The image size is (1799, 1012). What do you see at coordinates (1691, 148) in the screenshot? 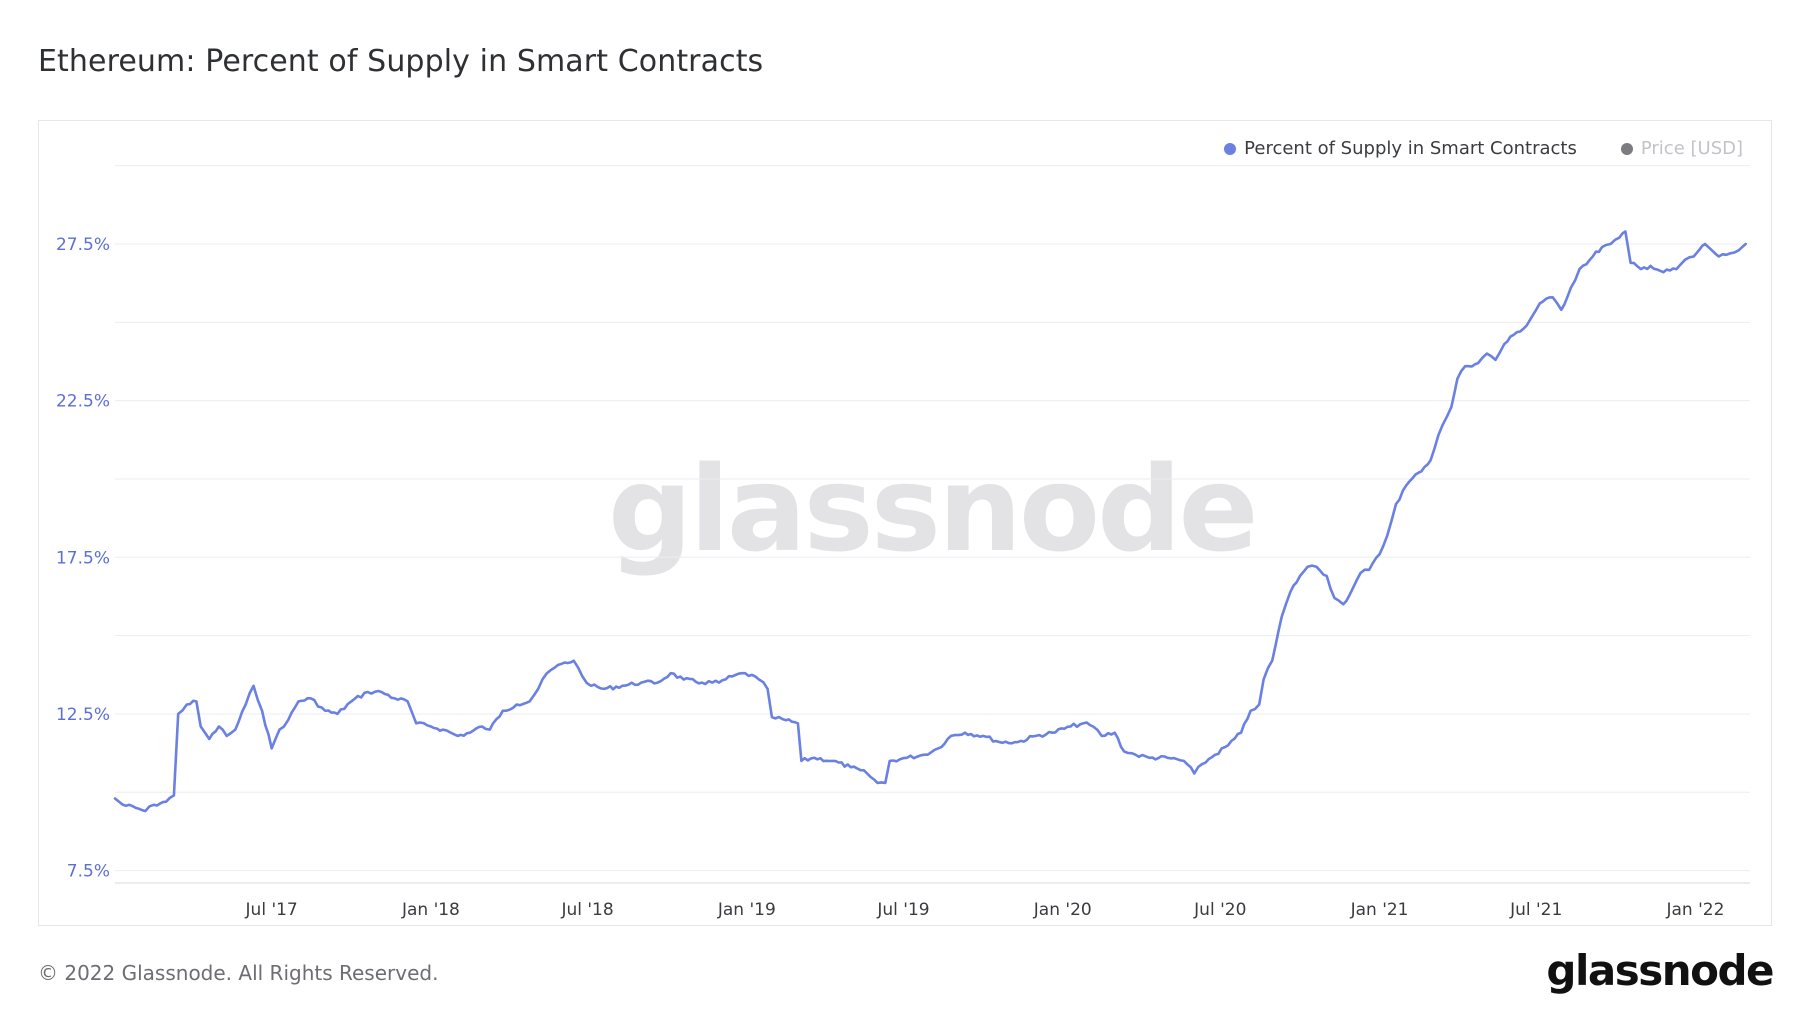
I see `legend-label-price: Price [USD]` at bounding box center [1691, 148].